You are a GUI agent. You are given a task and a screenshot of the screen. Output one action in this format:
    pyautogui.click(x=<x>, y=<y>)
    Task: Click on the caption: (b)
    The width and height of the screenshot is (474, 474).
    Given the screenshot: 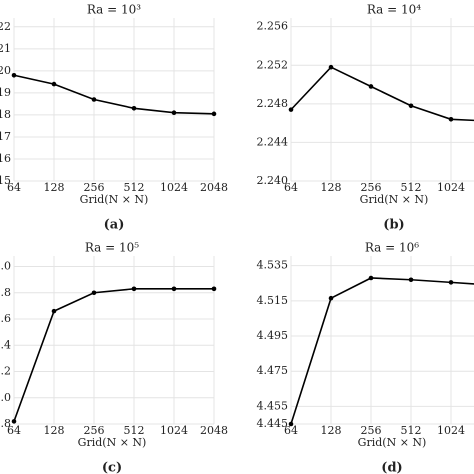 What is the action you would take?
    pyautogui.click(x=393, y=225)
    